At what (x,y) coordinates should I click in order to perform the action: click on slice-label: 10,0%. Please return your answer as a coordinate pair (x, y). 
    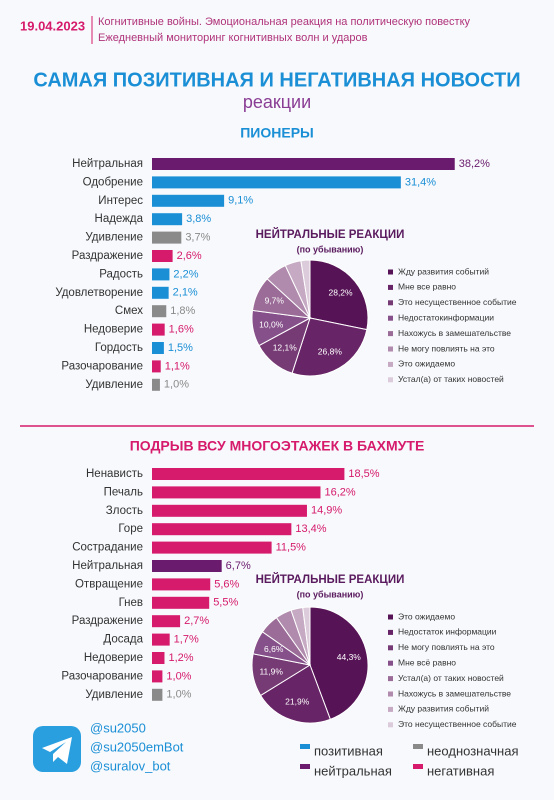
    Looking at the image, I should click on (271, 324).